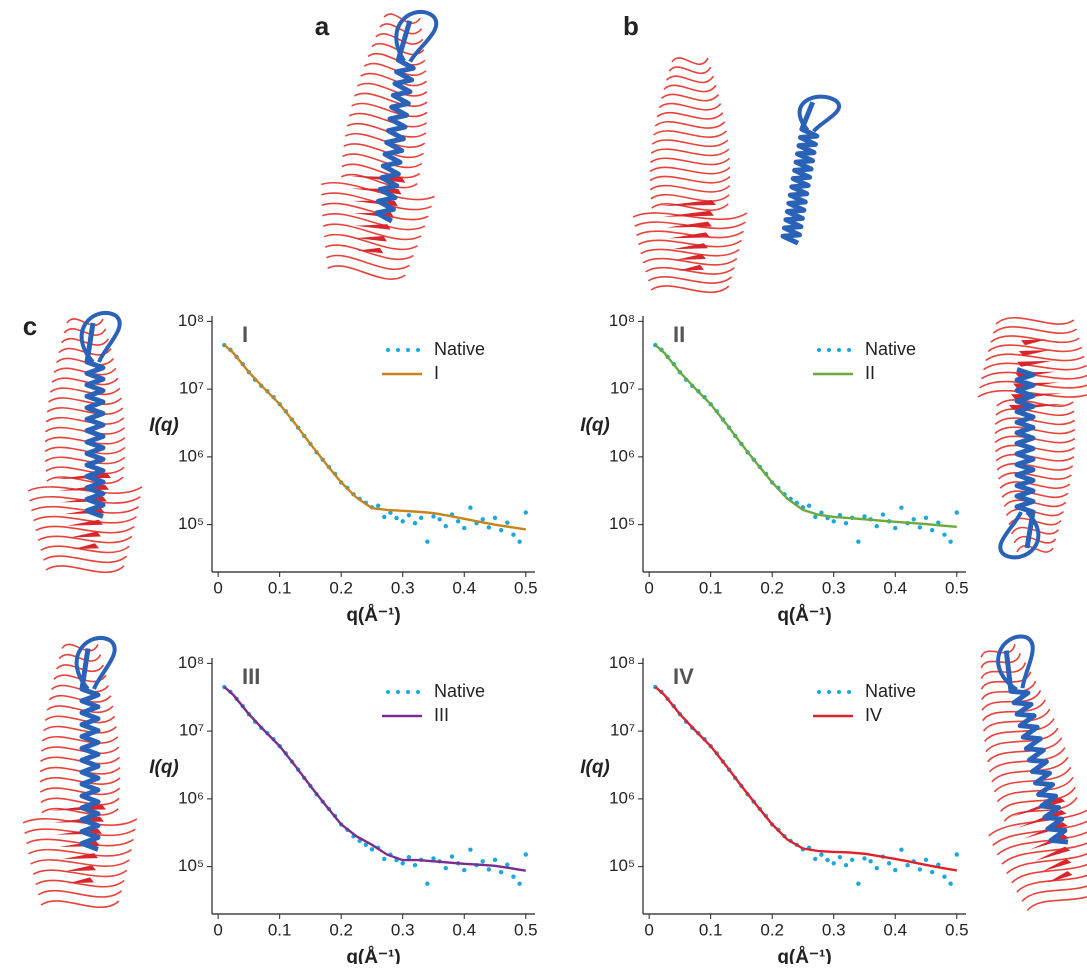 The height and width of the screenshot is (969, 1087). What do you see at coordinates (873, 715) in the screenshot?
I see `legend-label: IV` at bounding box center [873, 715].